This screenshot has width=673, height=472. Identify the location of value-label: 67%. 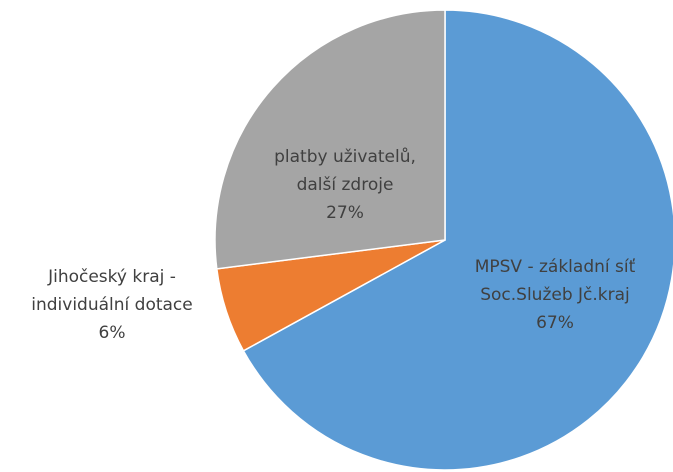
(555, 323).